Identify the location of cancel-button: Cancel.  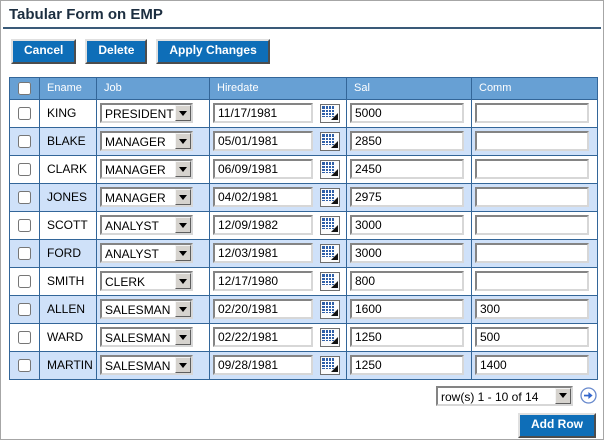
(44, 51).